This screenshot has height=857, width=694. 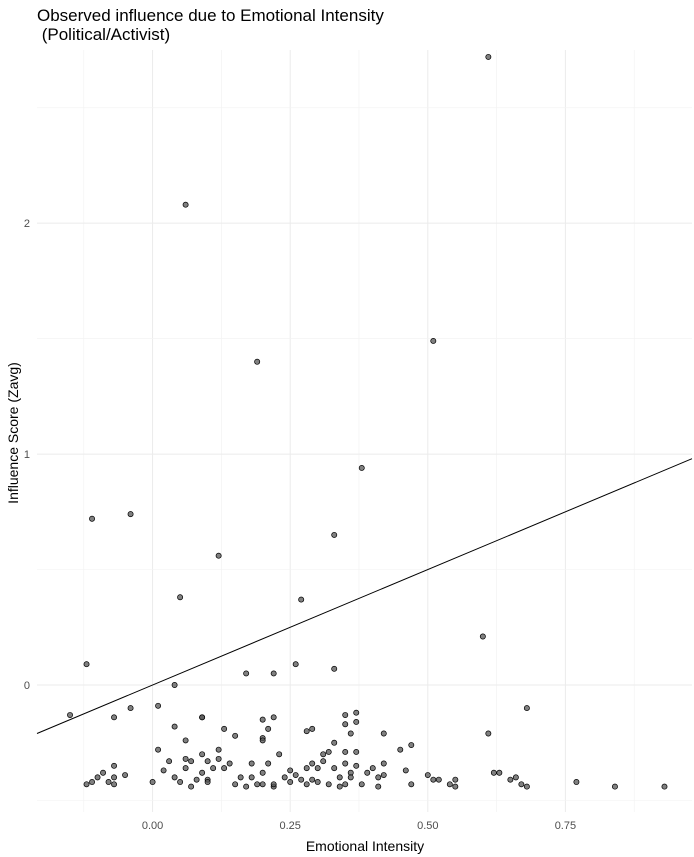 I want to click on y-tick-label: 1, so click(x=27, y=455).